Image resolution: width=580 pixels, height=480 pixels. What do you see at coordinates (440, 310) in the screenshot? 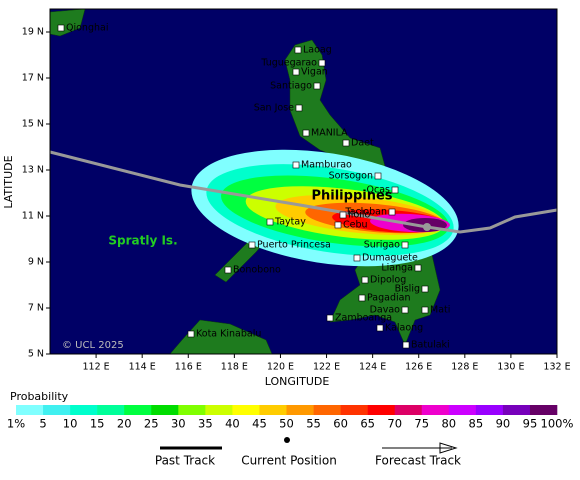
I see `city-label: Mati` at bounding box center [440, 310].